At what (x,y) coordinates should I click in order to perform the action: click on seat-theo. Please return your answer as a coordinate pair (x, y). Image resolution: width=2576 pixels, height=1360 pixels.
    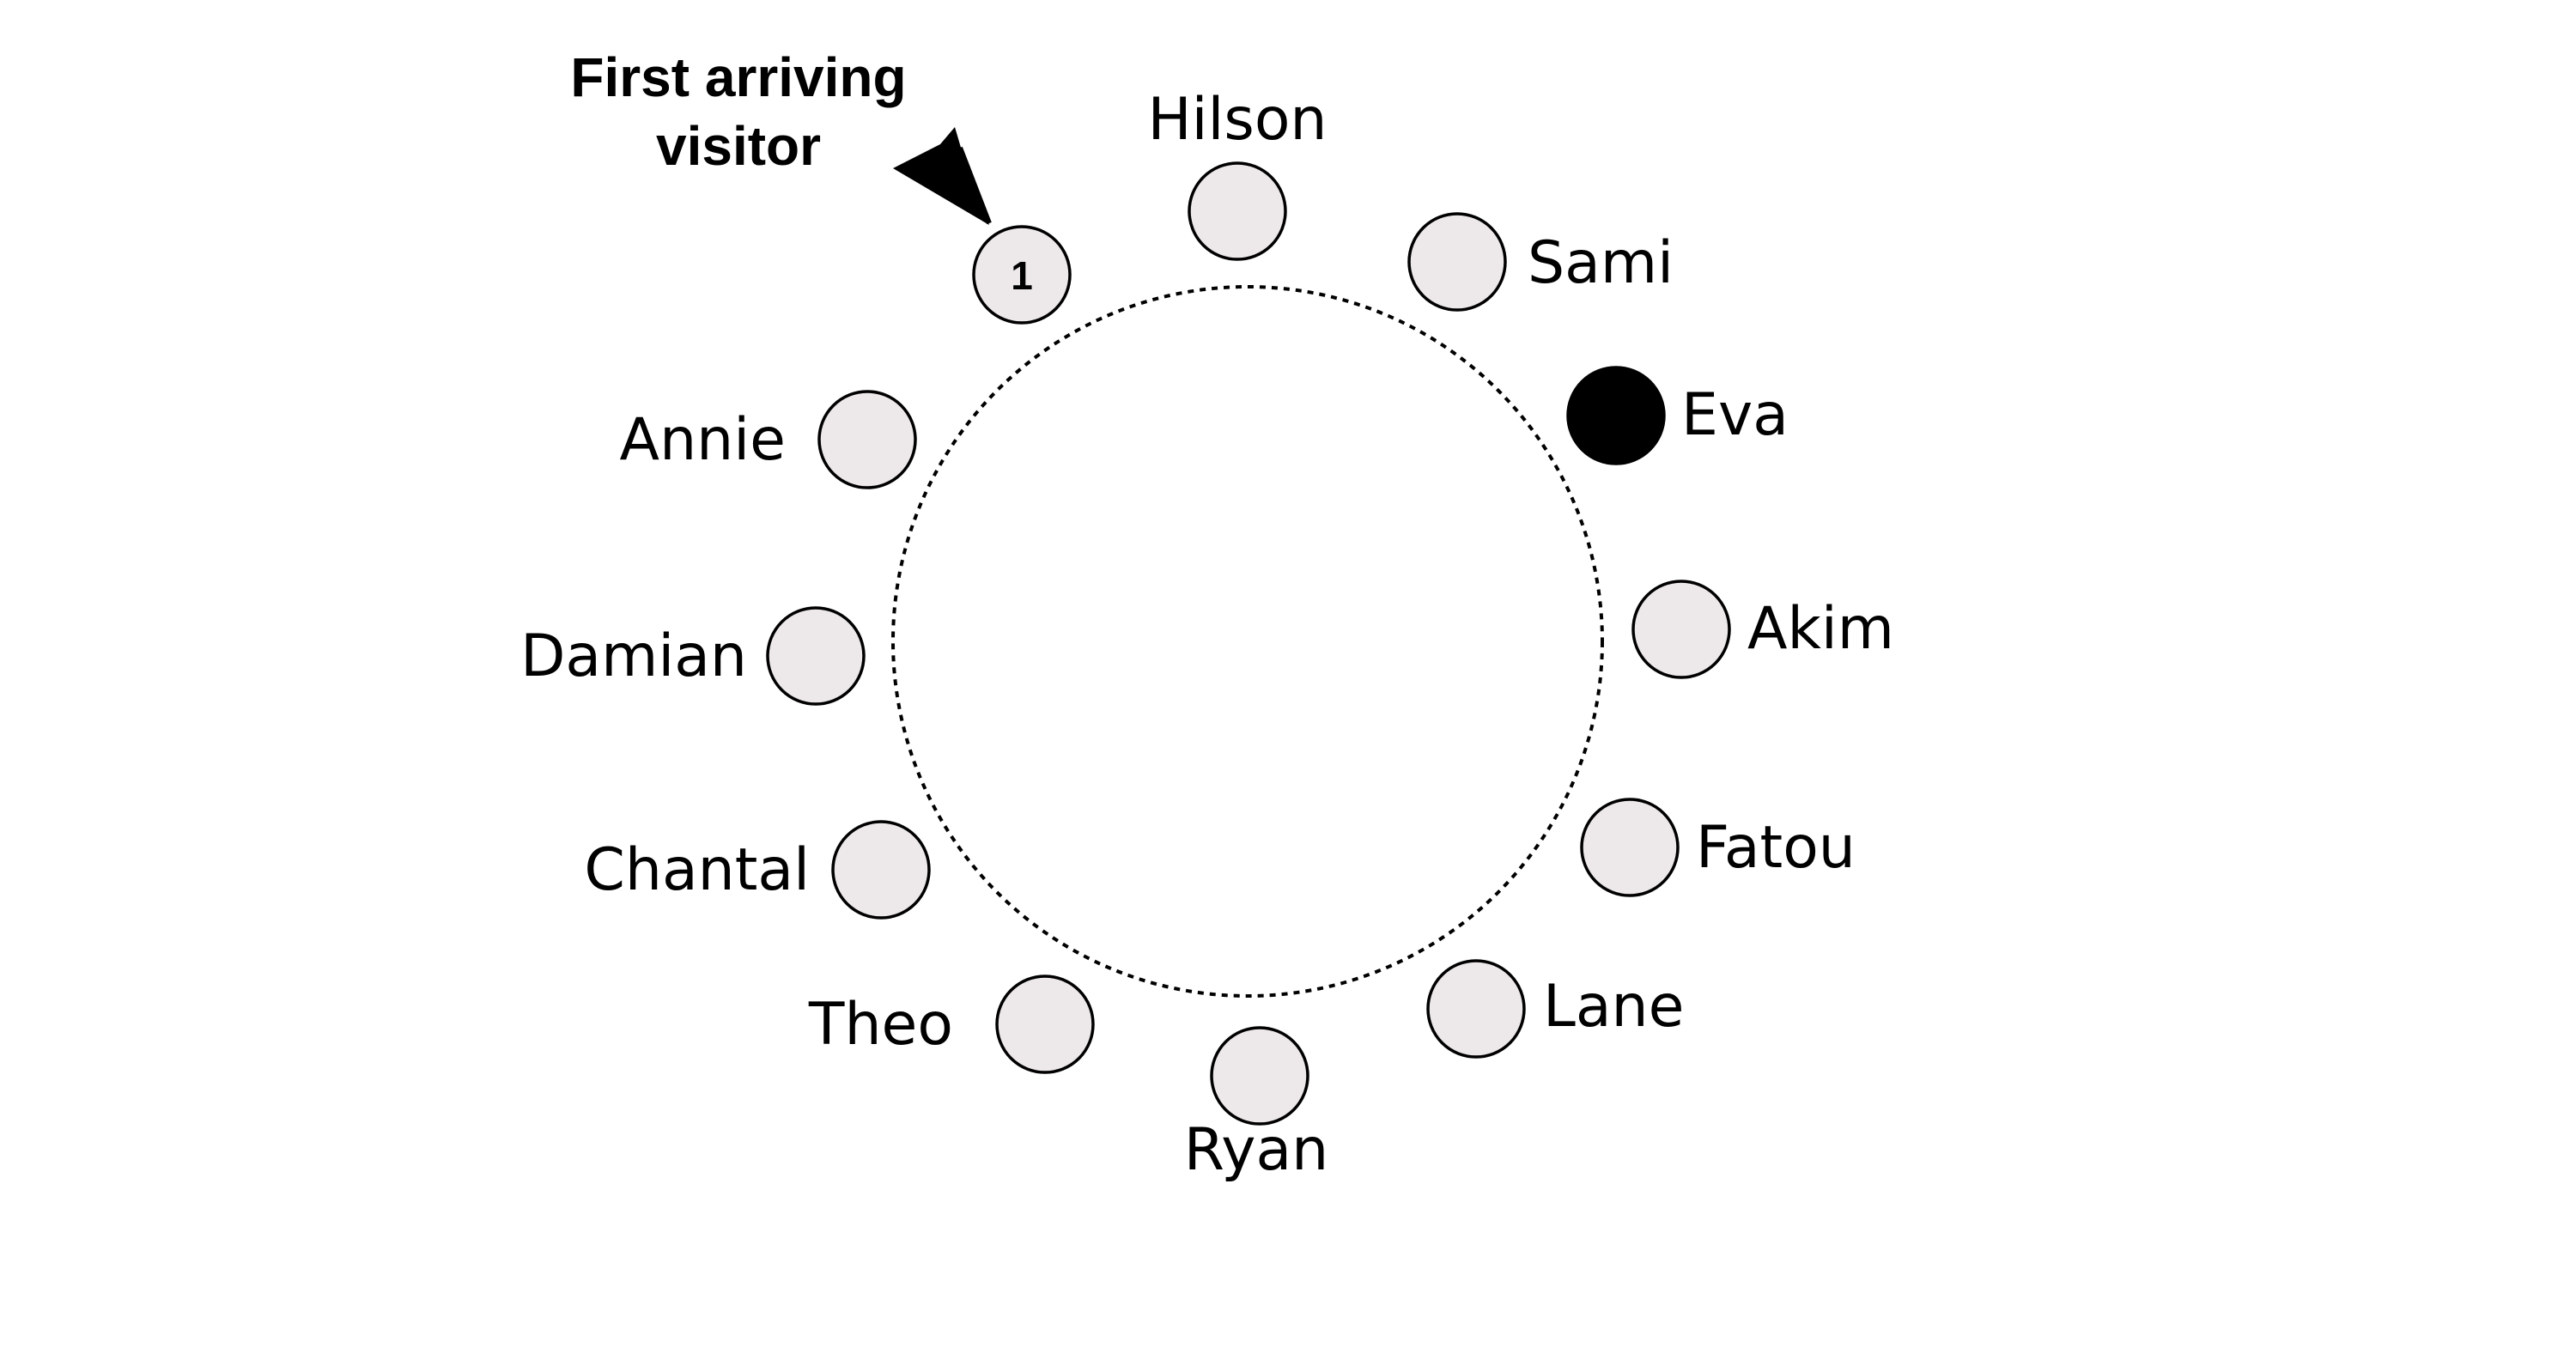
    Looking at the image, I should click on (1045, 1024).